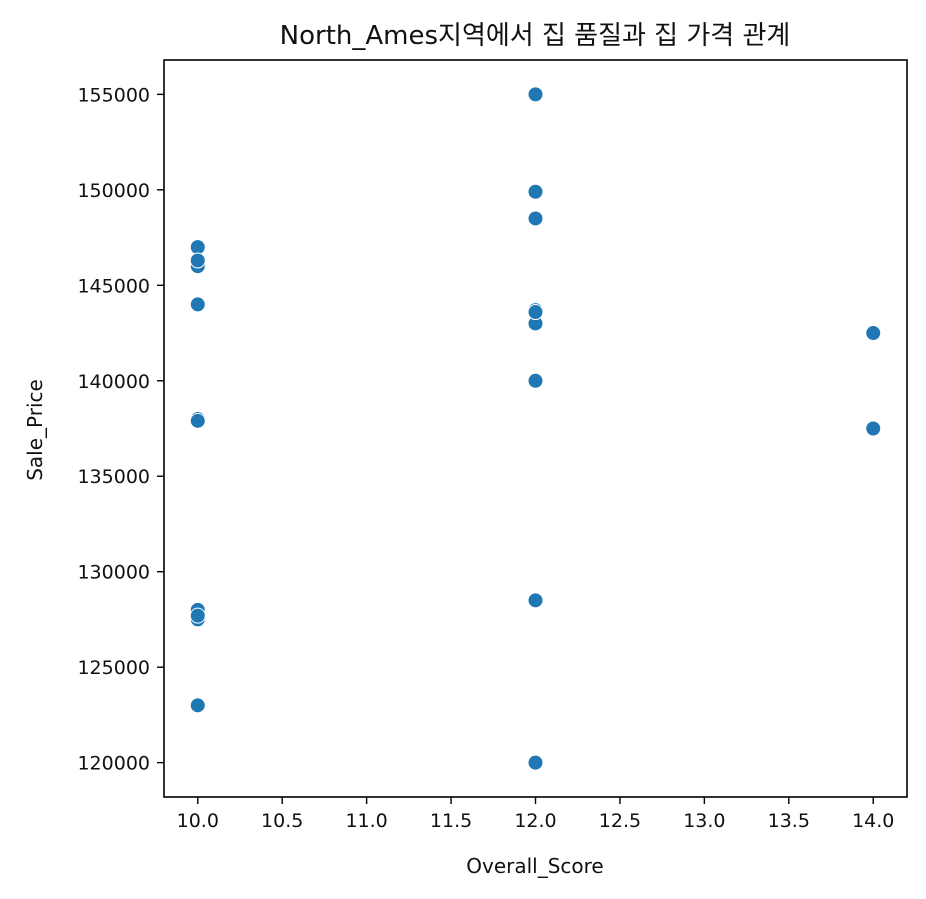 Image resolution: width=926 pixels, height=899 pixels. Describe the element at coordinates (35, 430) in the screenshot. I see `y-axis-label: Sale_Price` at that location.